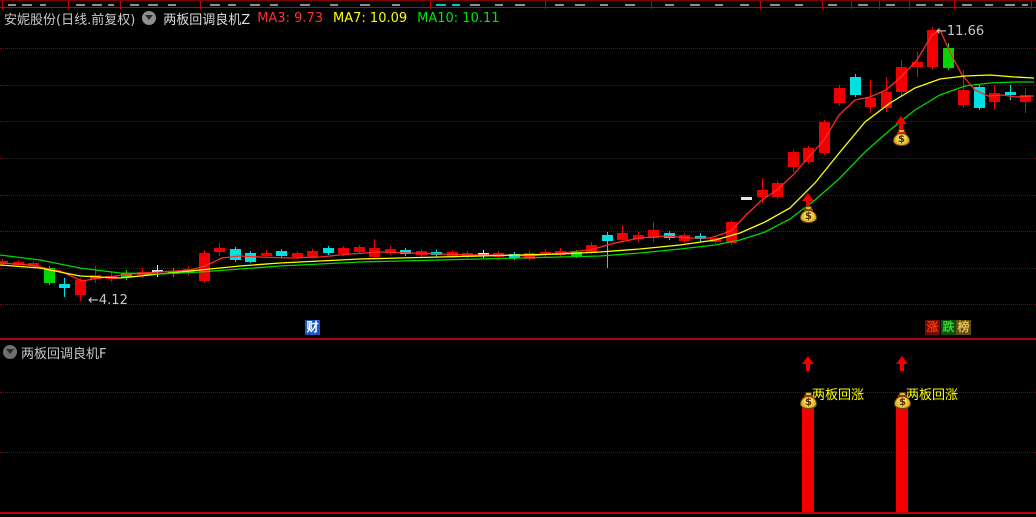 The height and width of the screenshot is (517, 1036). Describe the element at coordinates (963, 327) in the screenshot. I see `tab-rank: 榜` at that location.